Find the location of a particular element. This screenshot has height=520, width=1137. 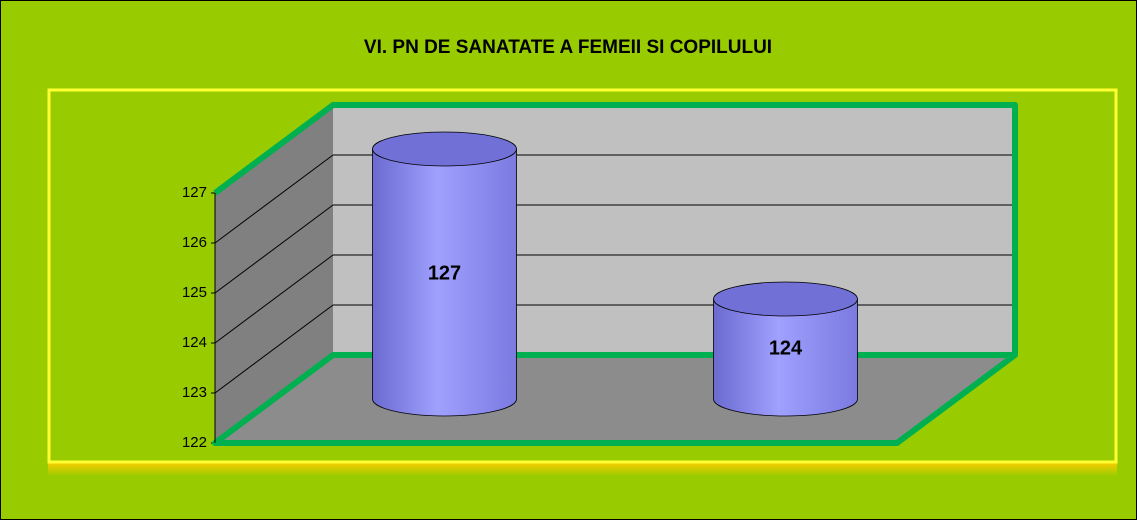

y-tick-label: 126 is located at coordinates (194, 242).